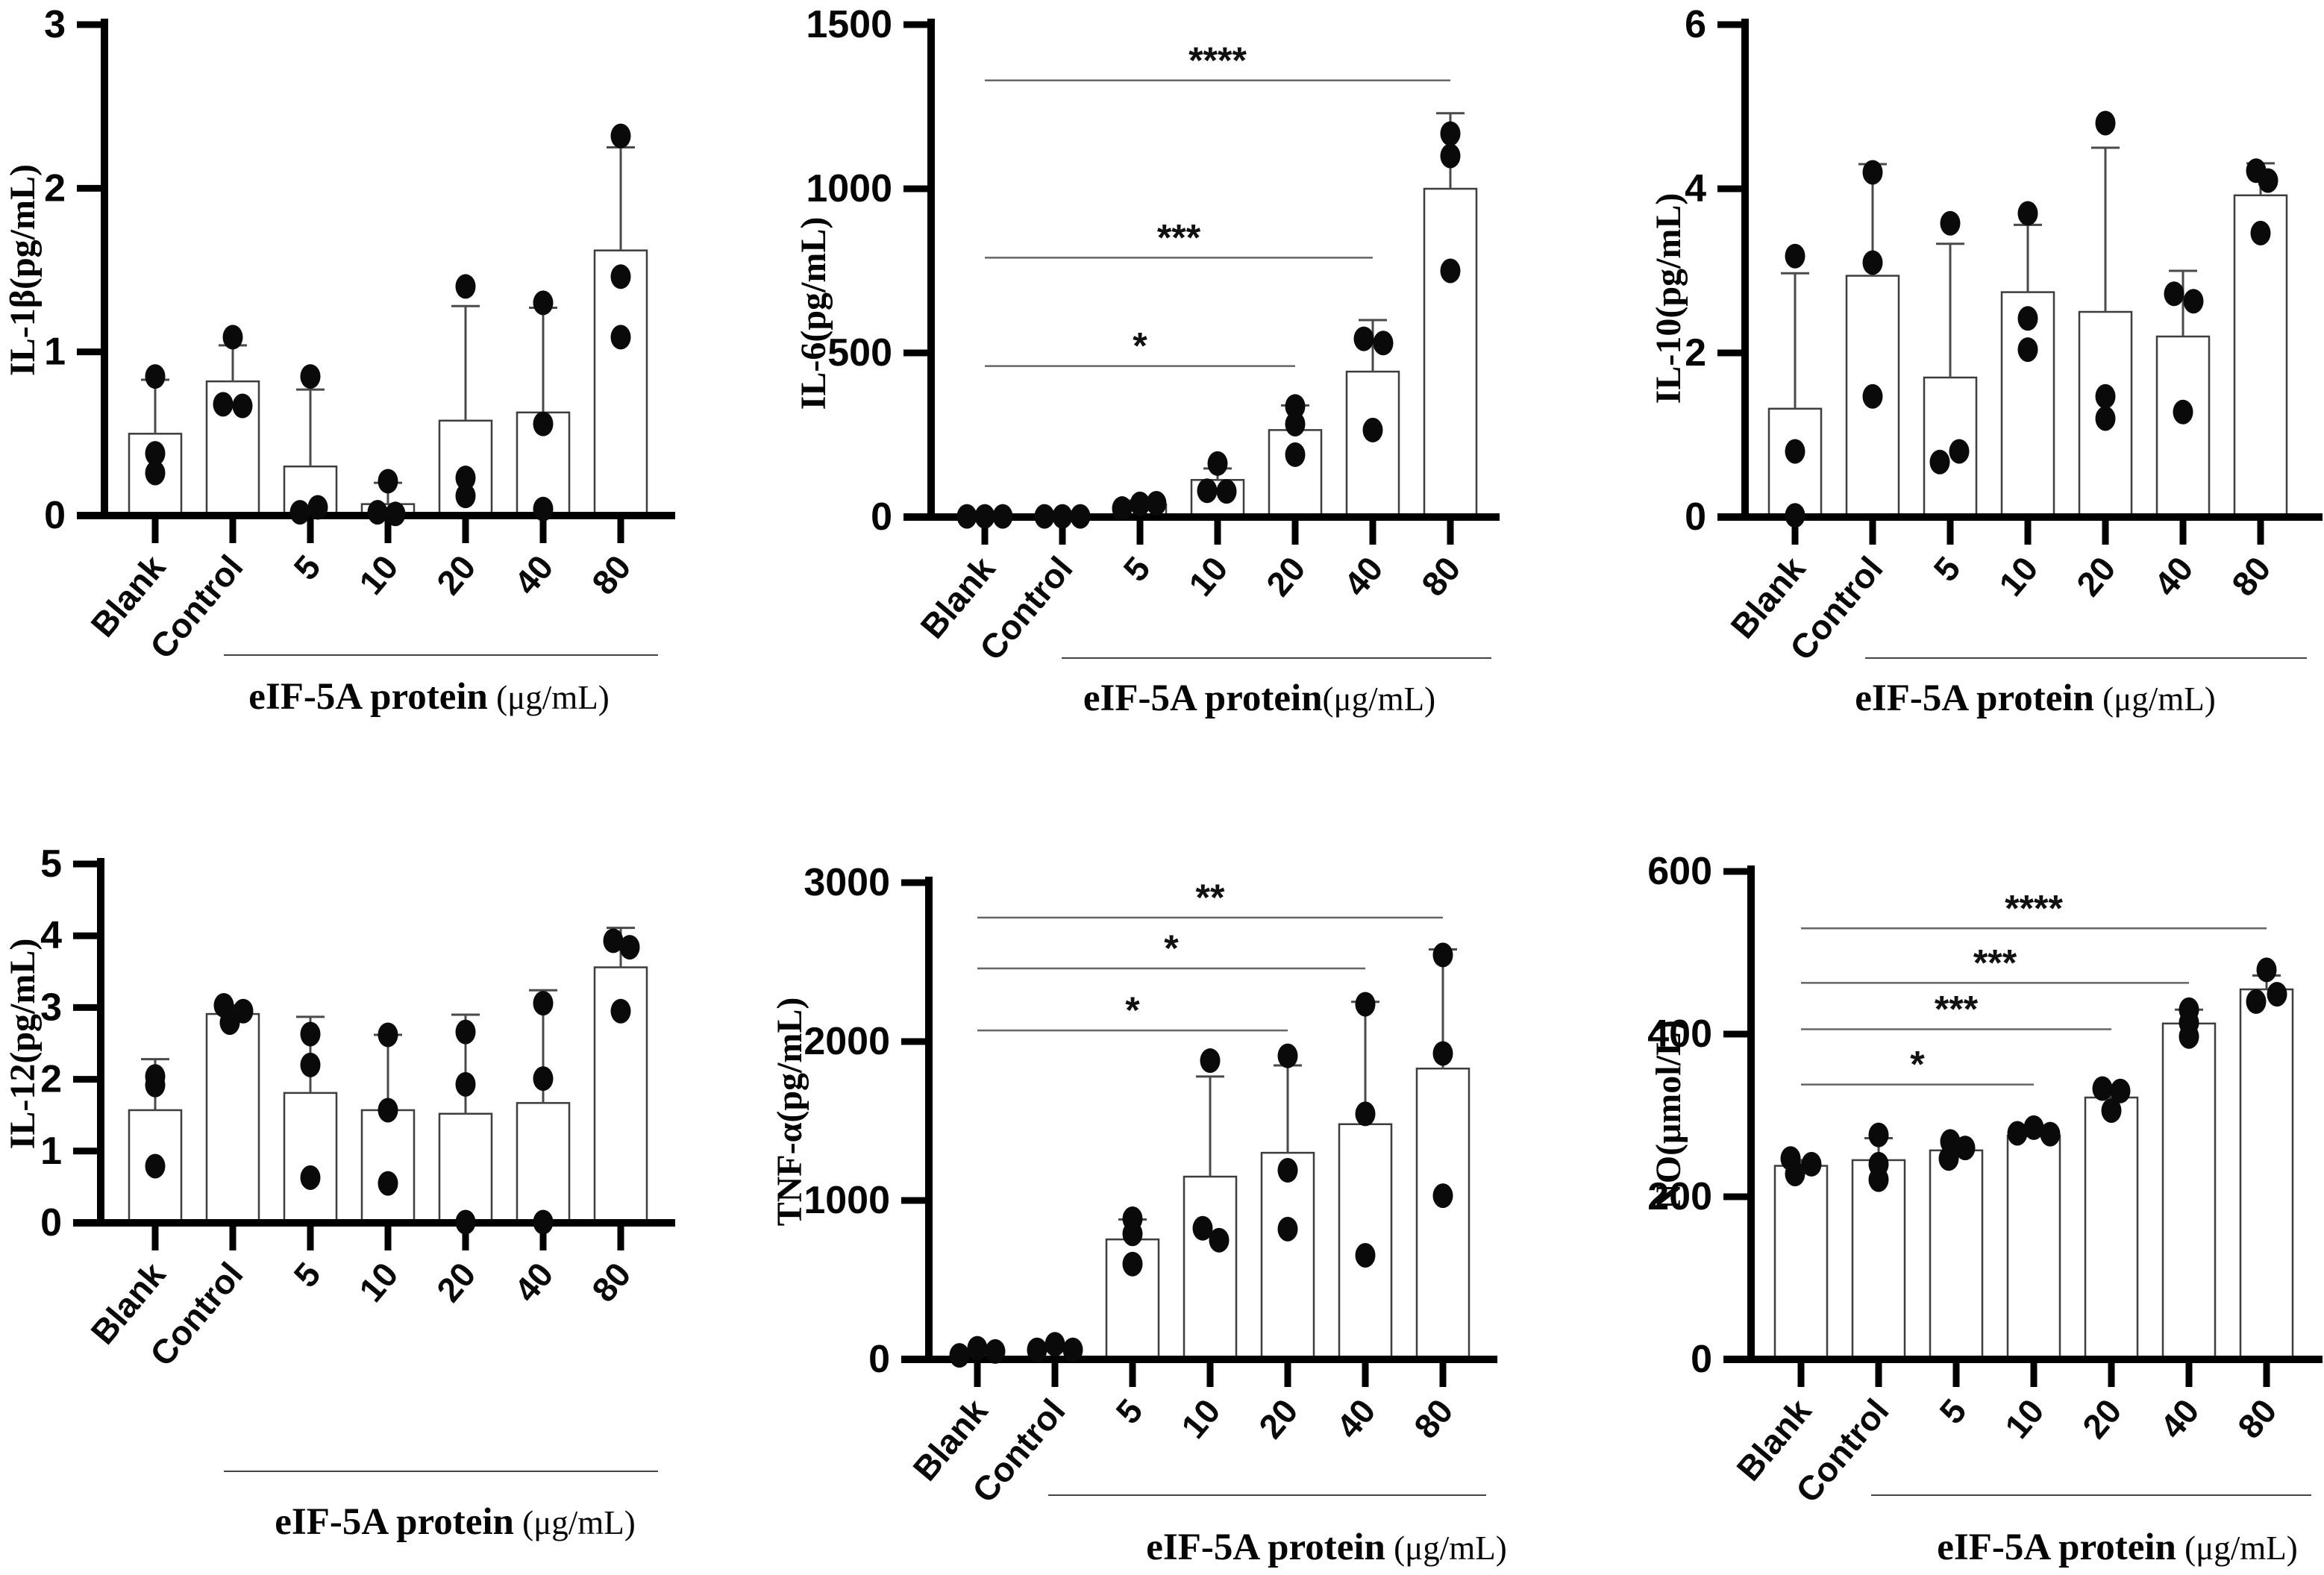  Describe the element at coordinates (456, 575) in the screenshot. I see `x-category-label-20: 20` at that location.